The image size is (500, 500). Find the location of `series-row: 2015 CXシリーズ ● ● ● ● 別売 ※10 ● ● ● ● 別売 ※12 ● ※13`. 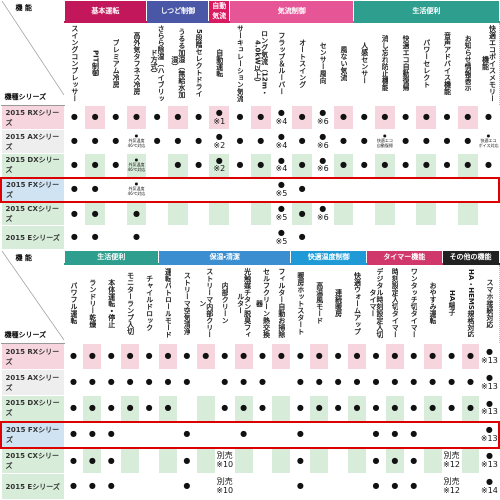

series-row: 2015 CXシリーズ ● ● ● ● 別売 ※10 ● ● ● ● 別売 ※12 ● ※13 is located at coordinates (250, 460).